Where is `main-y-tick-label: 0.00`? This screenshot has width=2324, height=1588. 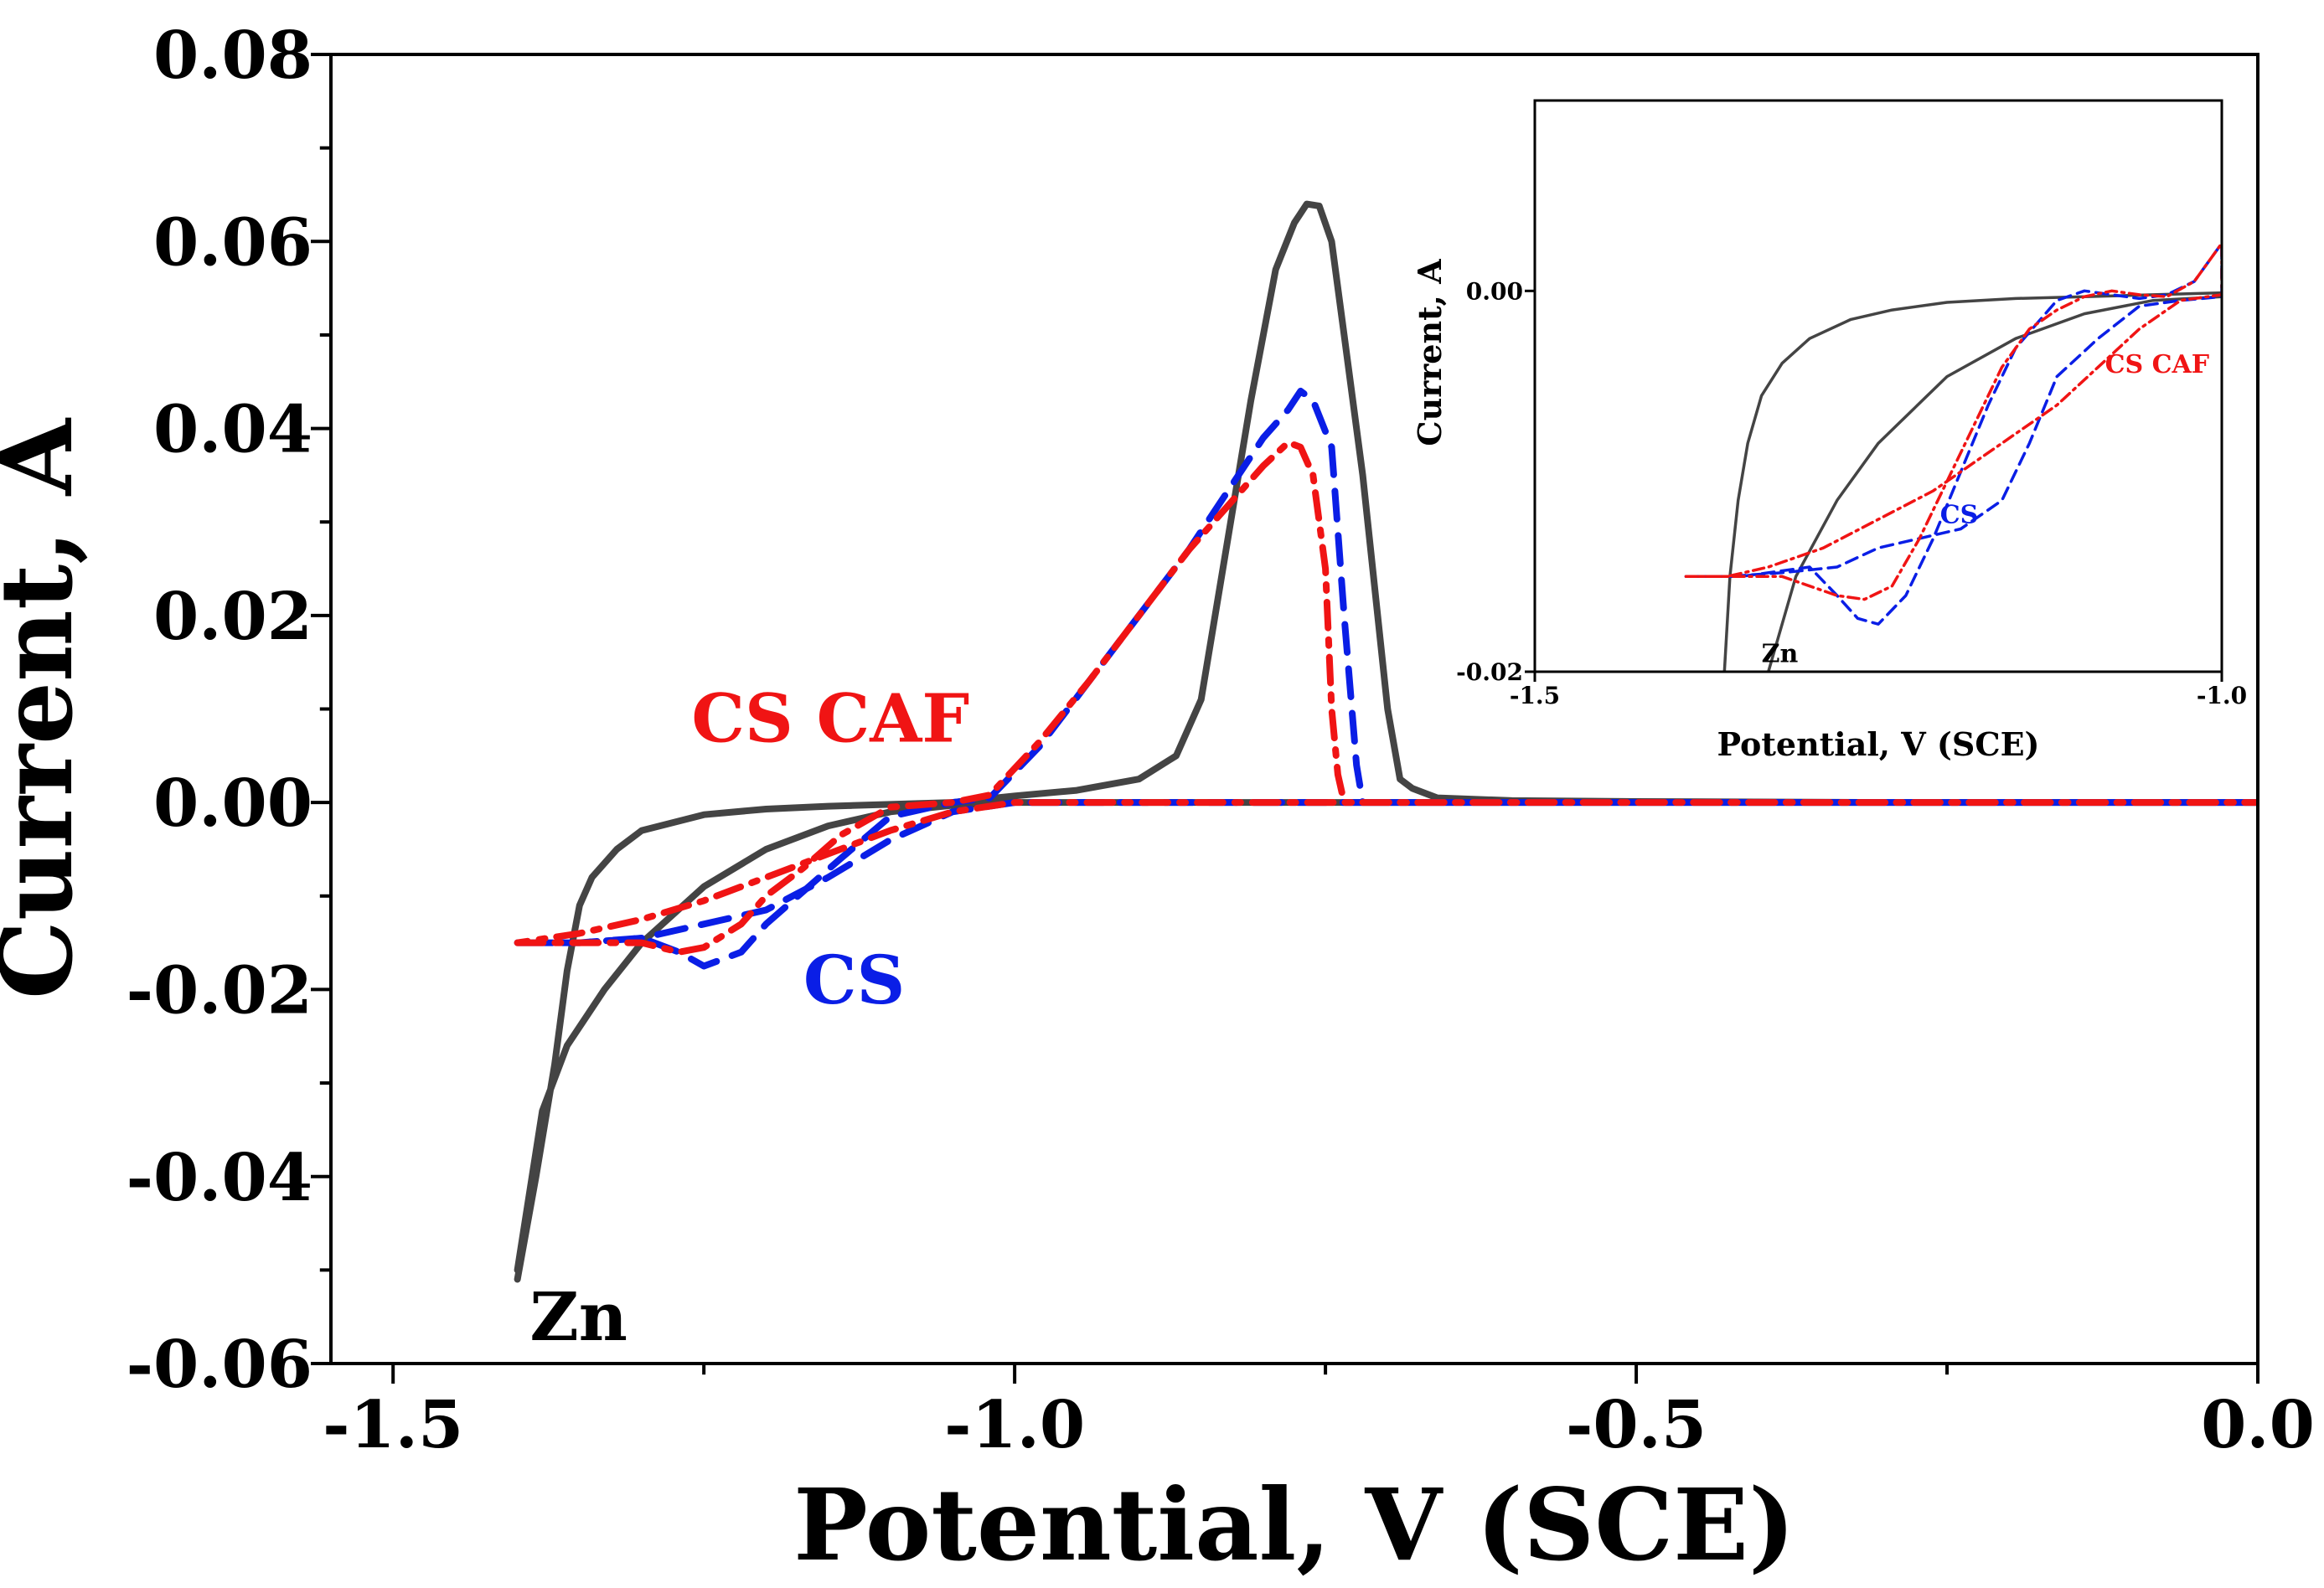 main-y-tick-label: 0.00 is located at coordinates (232, 804).